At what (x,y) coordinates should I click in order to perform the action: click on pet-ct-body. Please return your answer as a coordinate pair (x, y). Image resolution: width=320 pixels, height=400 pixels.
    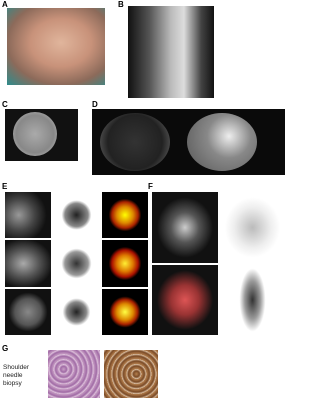
    Looking at the image, I should click on (218, 263).